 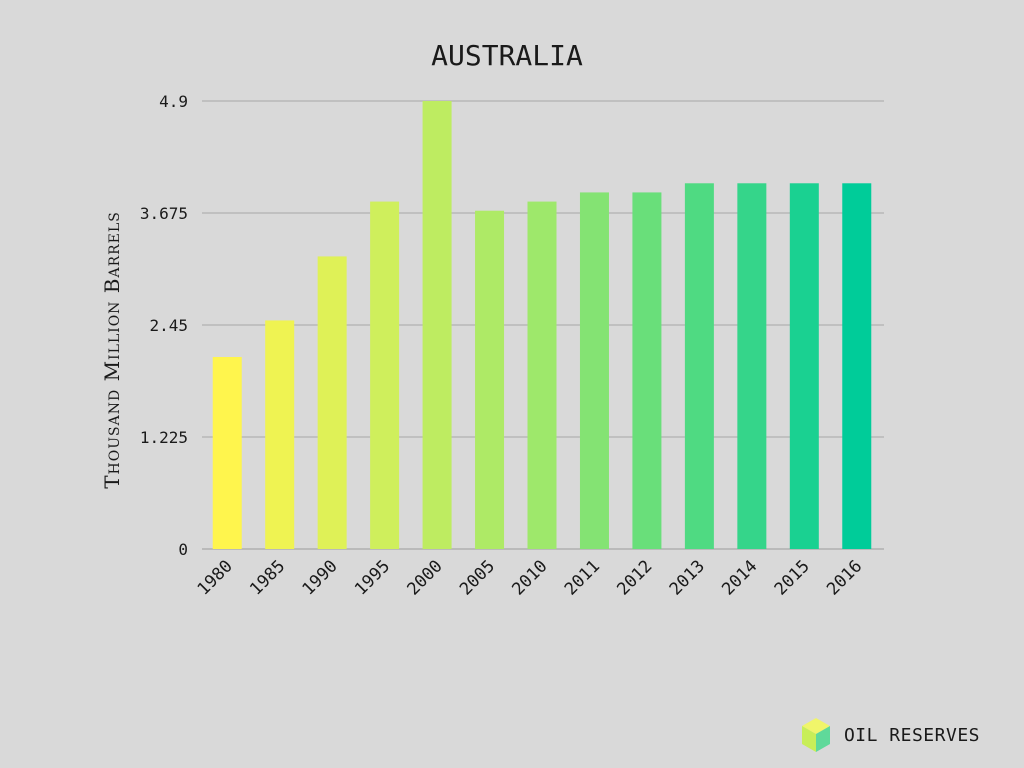 What do you see at coordinates (385, 375) in the screenshot?
I see `bar-1995` at bounding box center [385, 375].